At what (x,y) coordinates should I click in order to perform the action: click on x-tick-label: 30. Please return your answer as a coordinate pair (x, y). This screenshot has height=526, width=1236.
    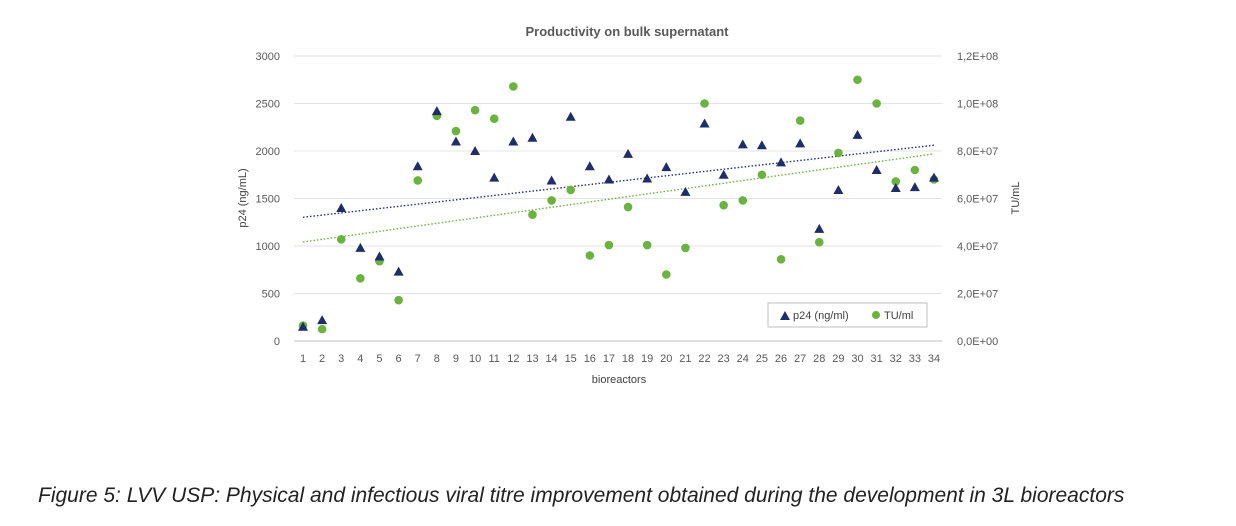
    Looking at the image, I should click on (857, 359).